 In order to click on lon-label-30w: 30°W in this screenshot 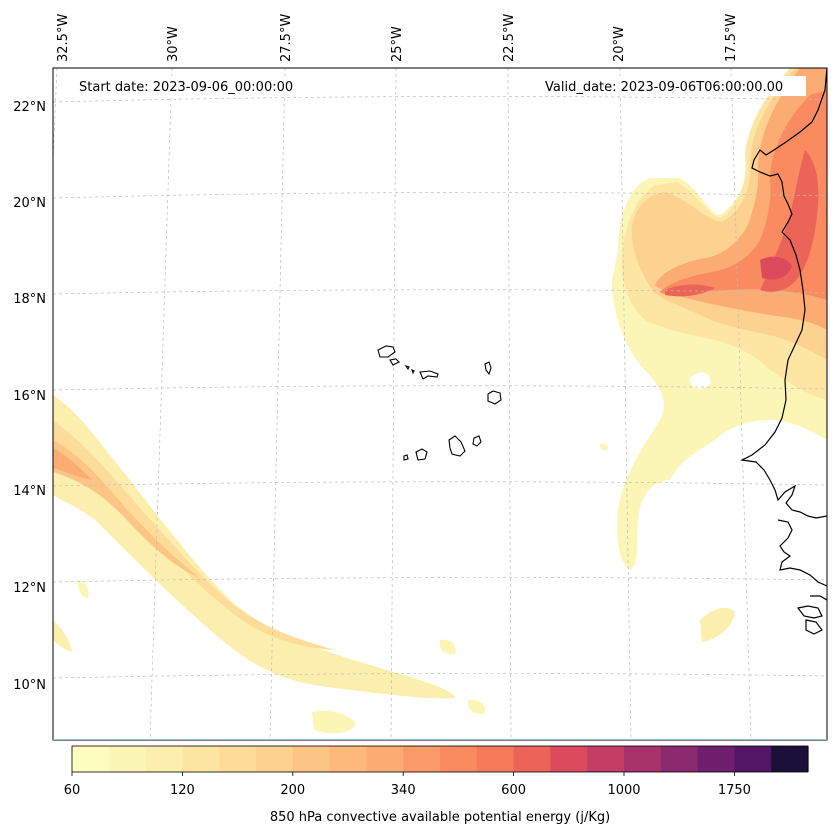, I will do `click(173, 44)`.